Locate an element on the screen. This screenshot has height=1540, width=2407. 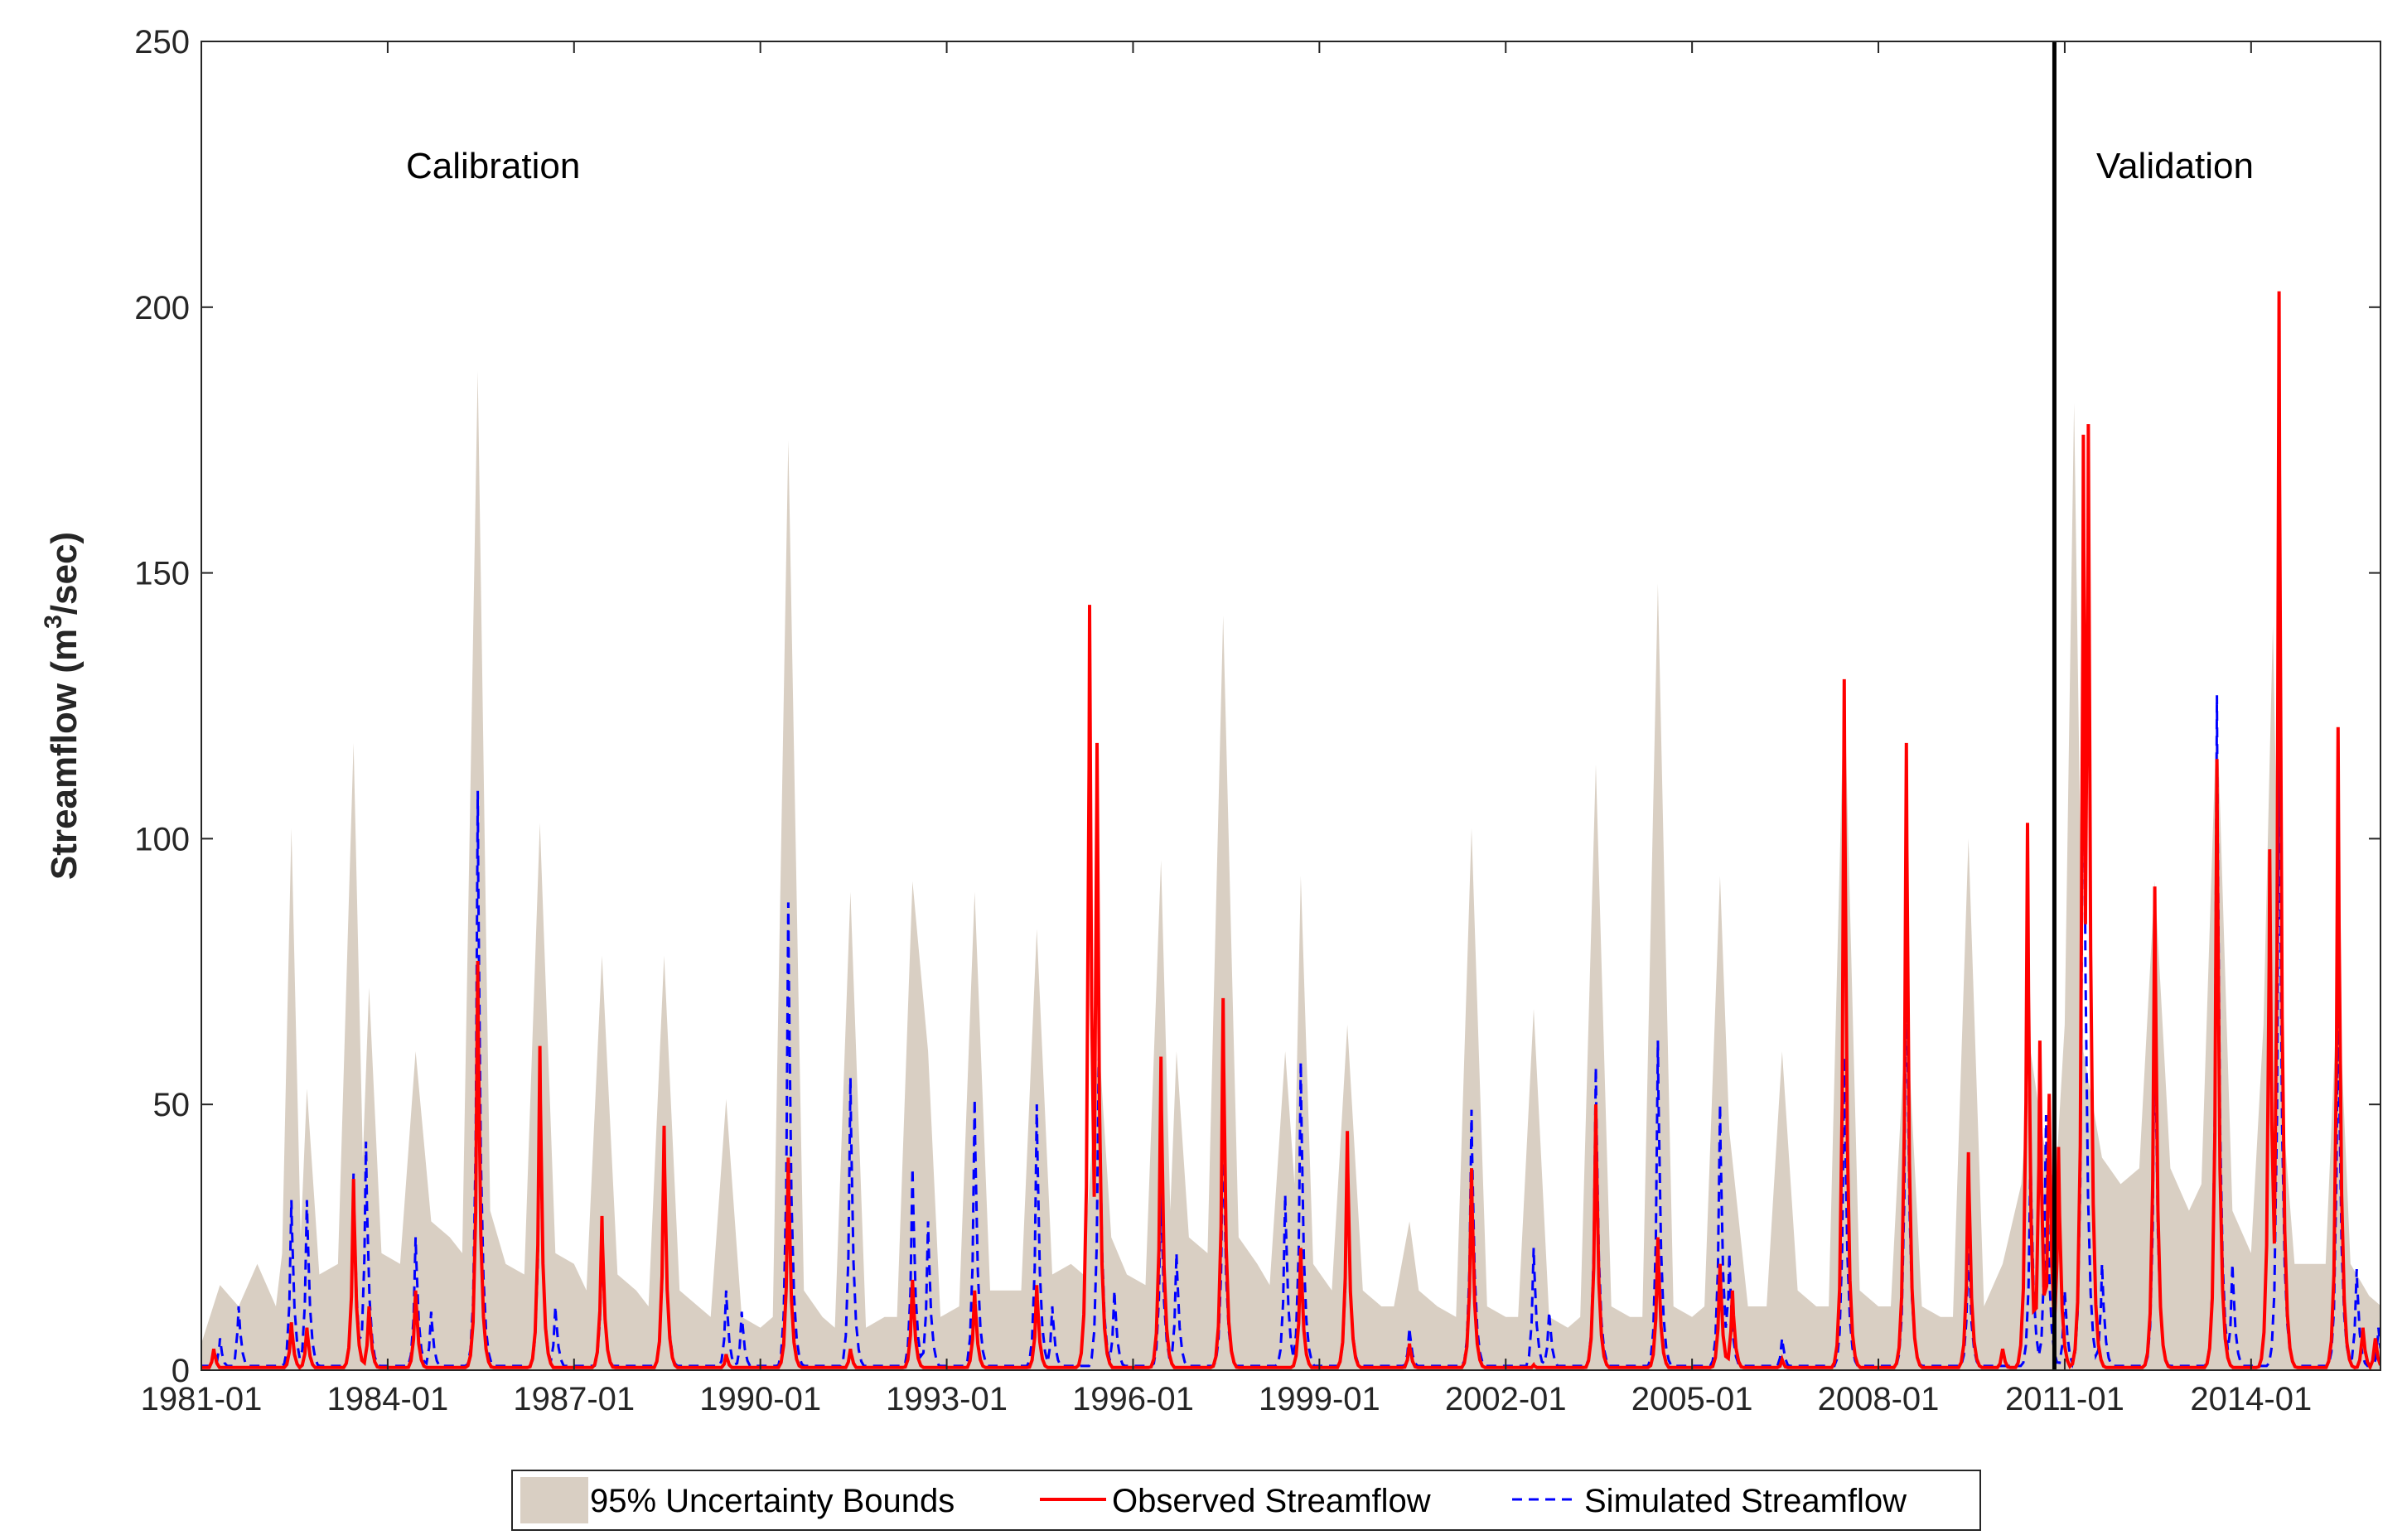
x-tick-label: 1996-01 is located at coordinates (1133, 1399).